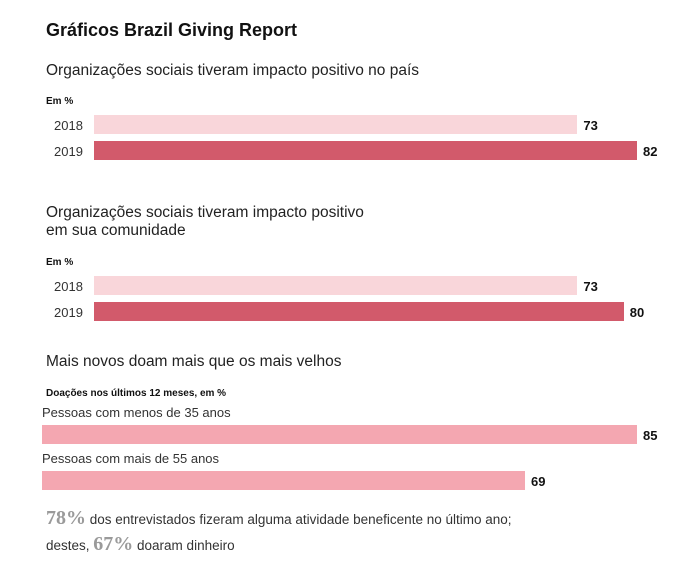 This screenshot has width=692, height=570. What do you see at coordinates (136, 393) in the screenshot?
I see `chart-3-unit: Doações nos últimos 12 meses, em %` at bounding box center [136, 393].